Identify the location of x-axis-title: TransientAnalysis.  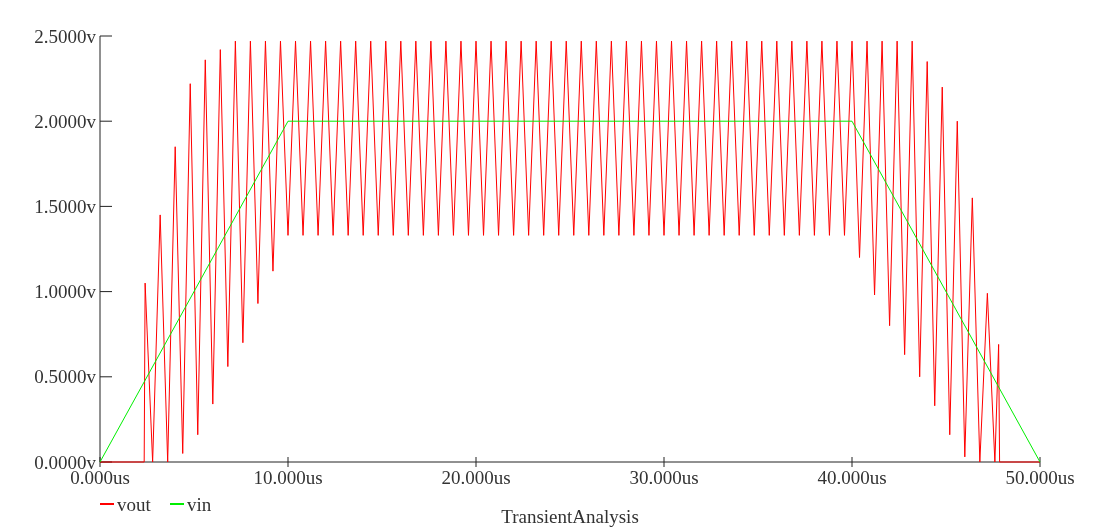
(570, 516).